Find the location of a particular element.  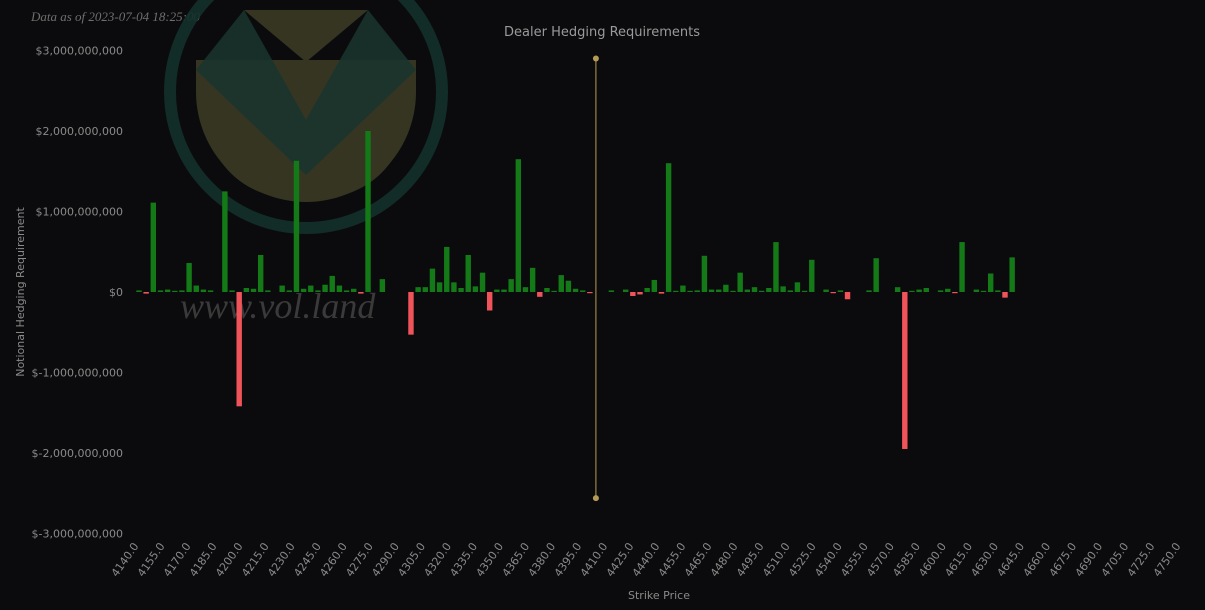

spot-marker-top-handle is located at coordinates (595, 58).